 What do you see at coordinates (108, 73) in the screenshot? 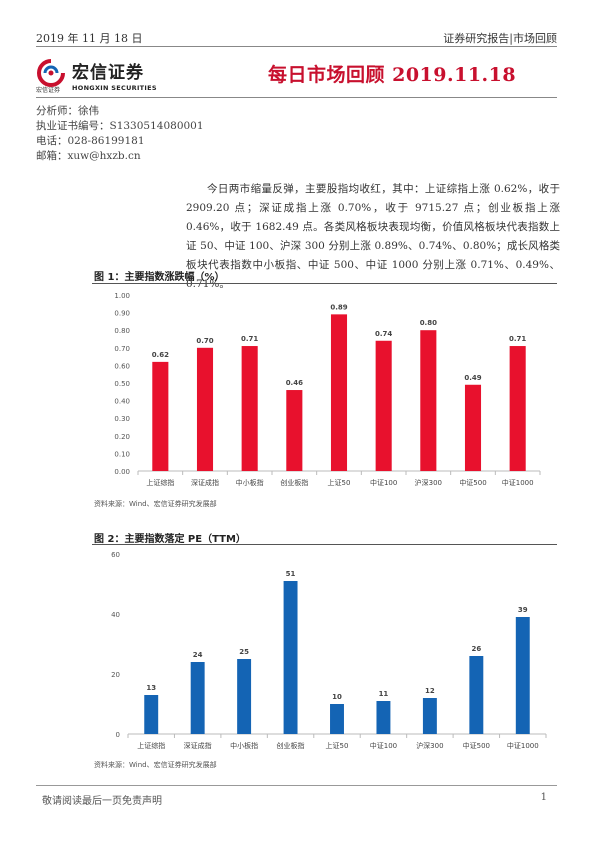
I see `logo-name-cn: 宏信证券` at bounding box center [108, 73].